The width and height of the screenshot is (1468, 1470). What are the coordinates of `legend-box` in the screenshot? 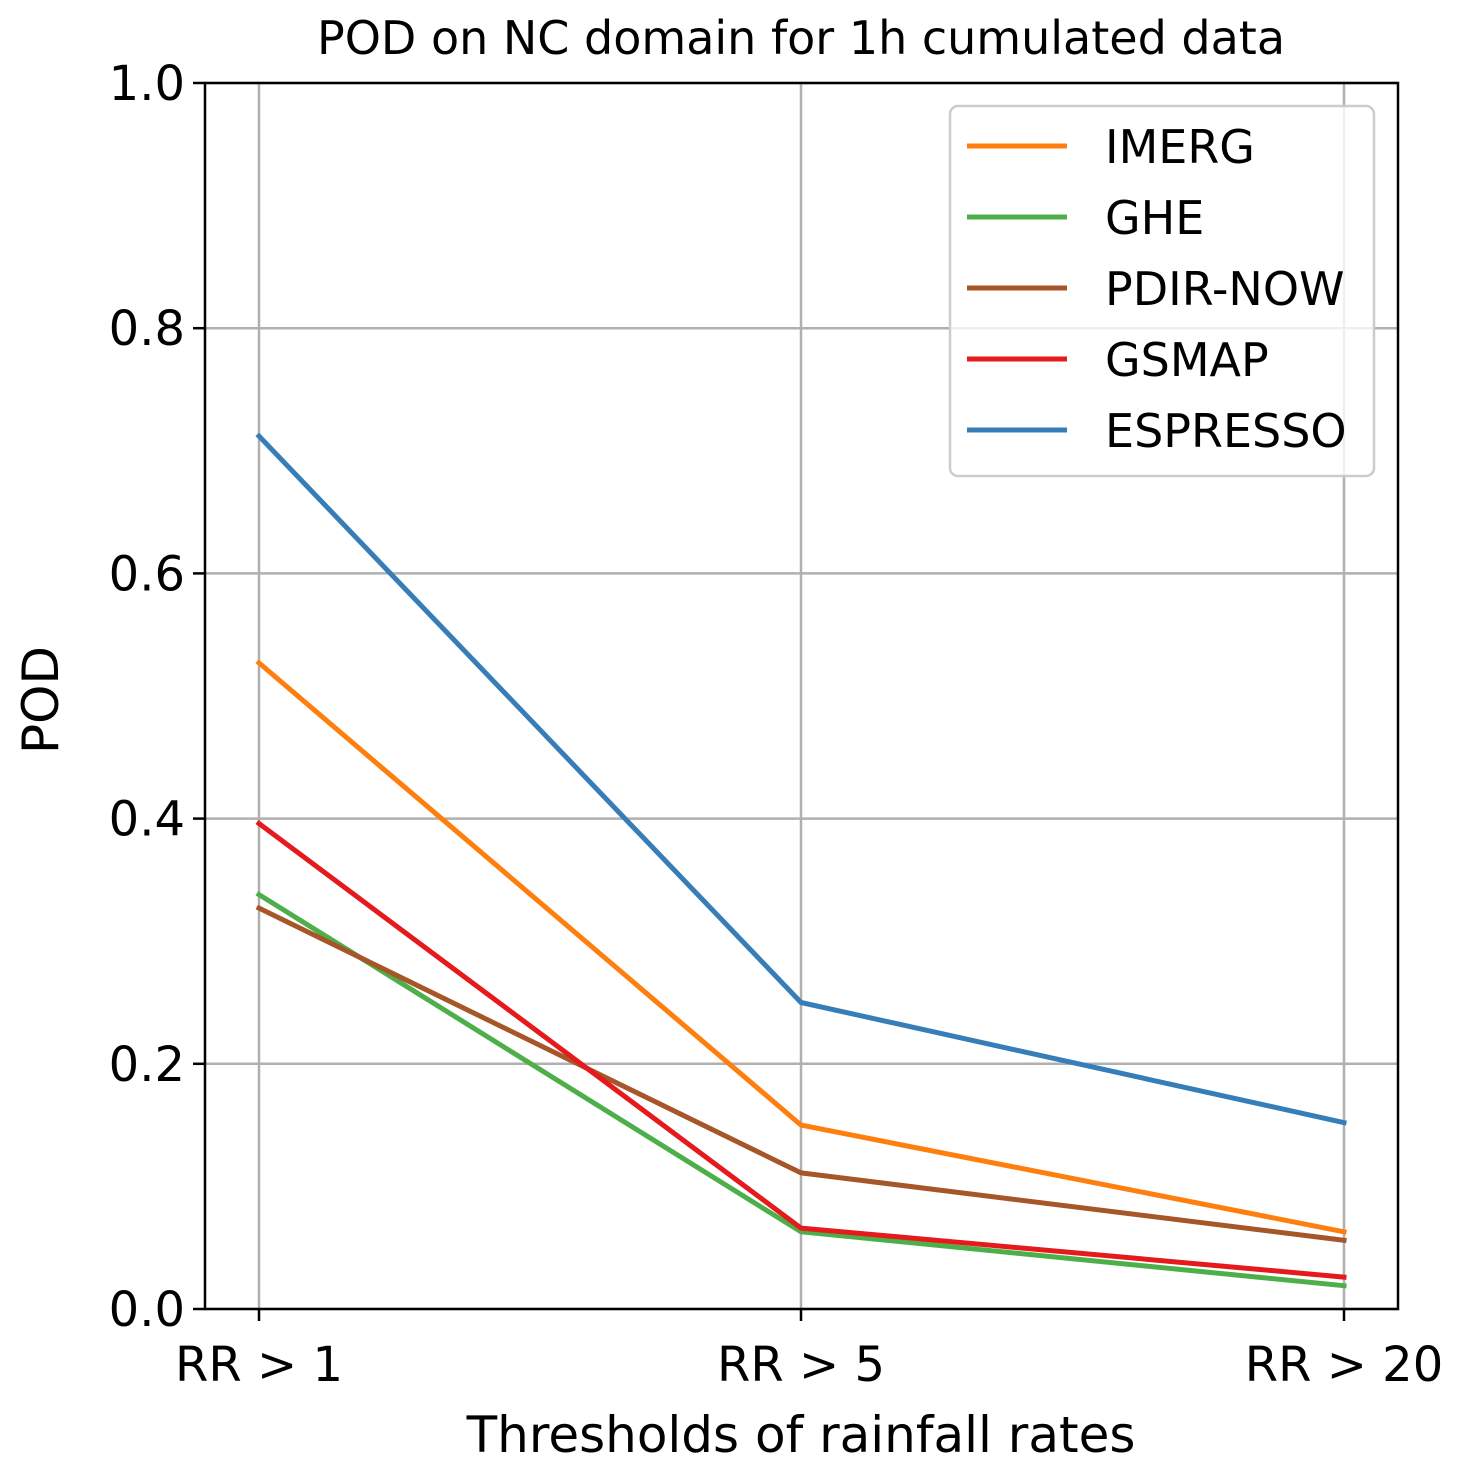 It's located at (1162, 291).